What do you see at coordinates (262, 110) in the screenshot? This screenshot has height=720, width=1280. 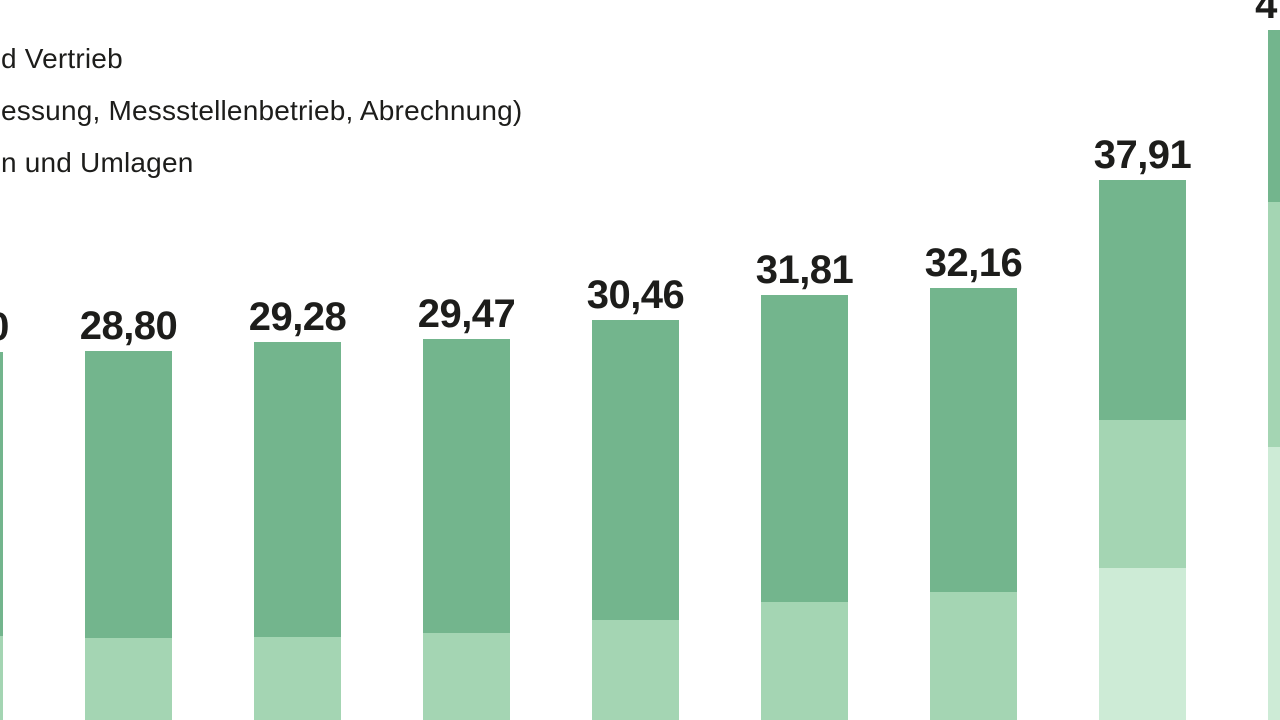 I see `legend-item-netzentgelte: essung, Messstellenbetrieb, Abrechnung)` at bounding box center [262, 110].